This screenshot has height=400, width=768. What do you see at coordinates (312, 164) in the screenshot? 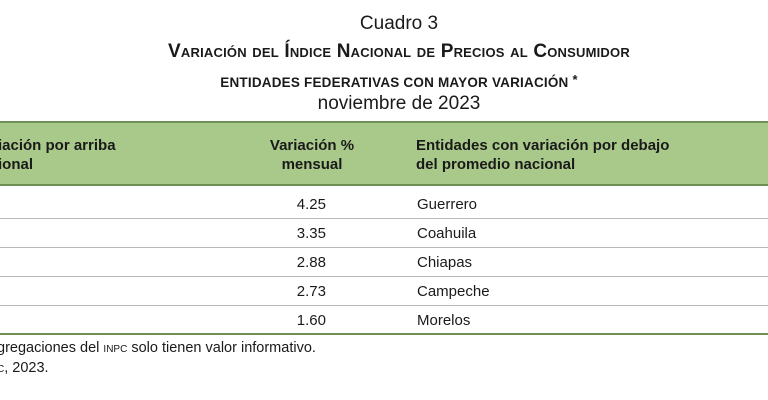
I see `header-mid-line-2: mensual` at bounding box center [312, 164].